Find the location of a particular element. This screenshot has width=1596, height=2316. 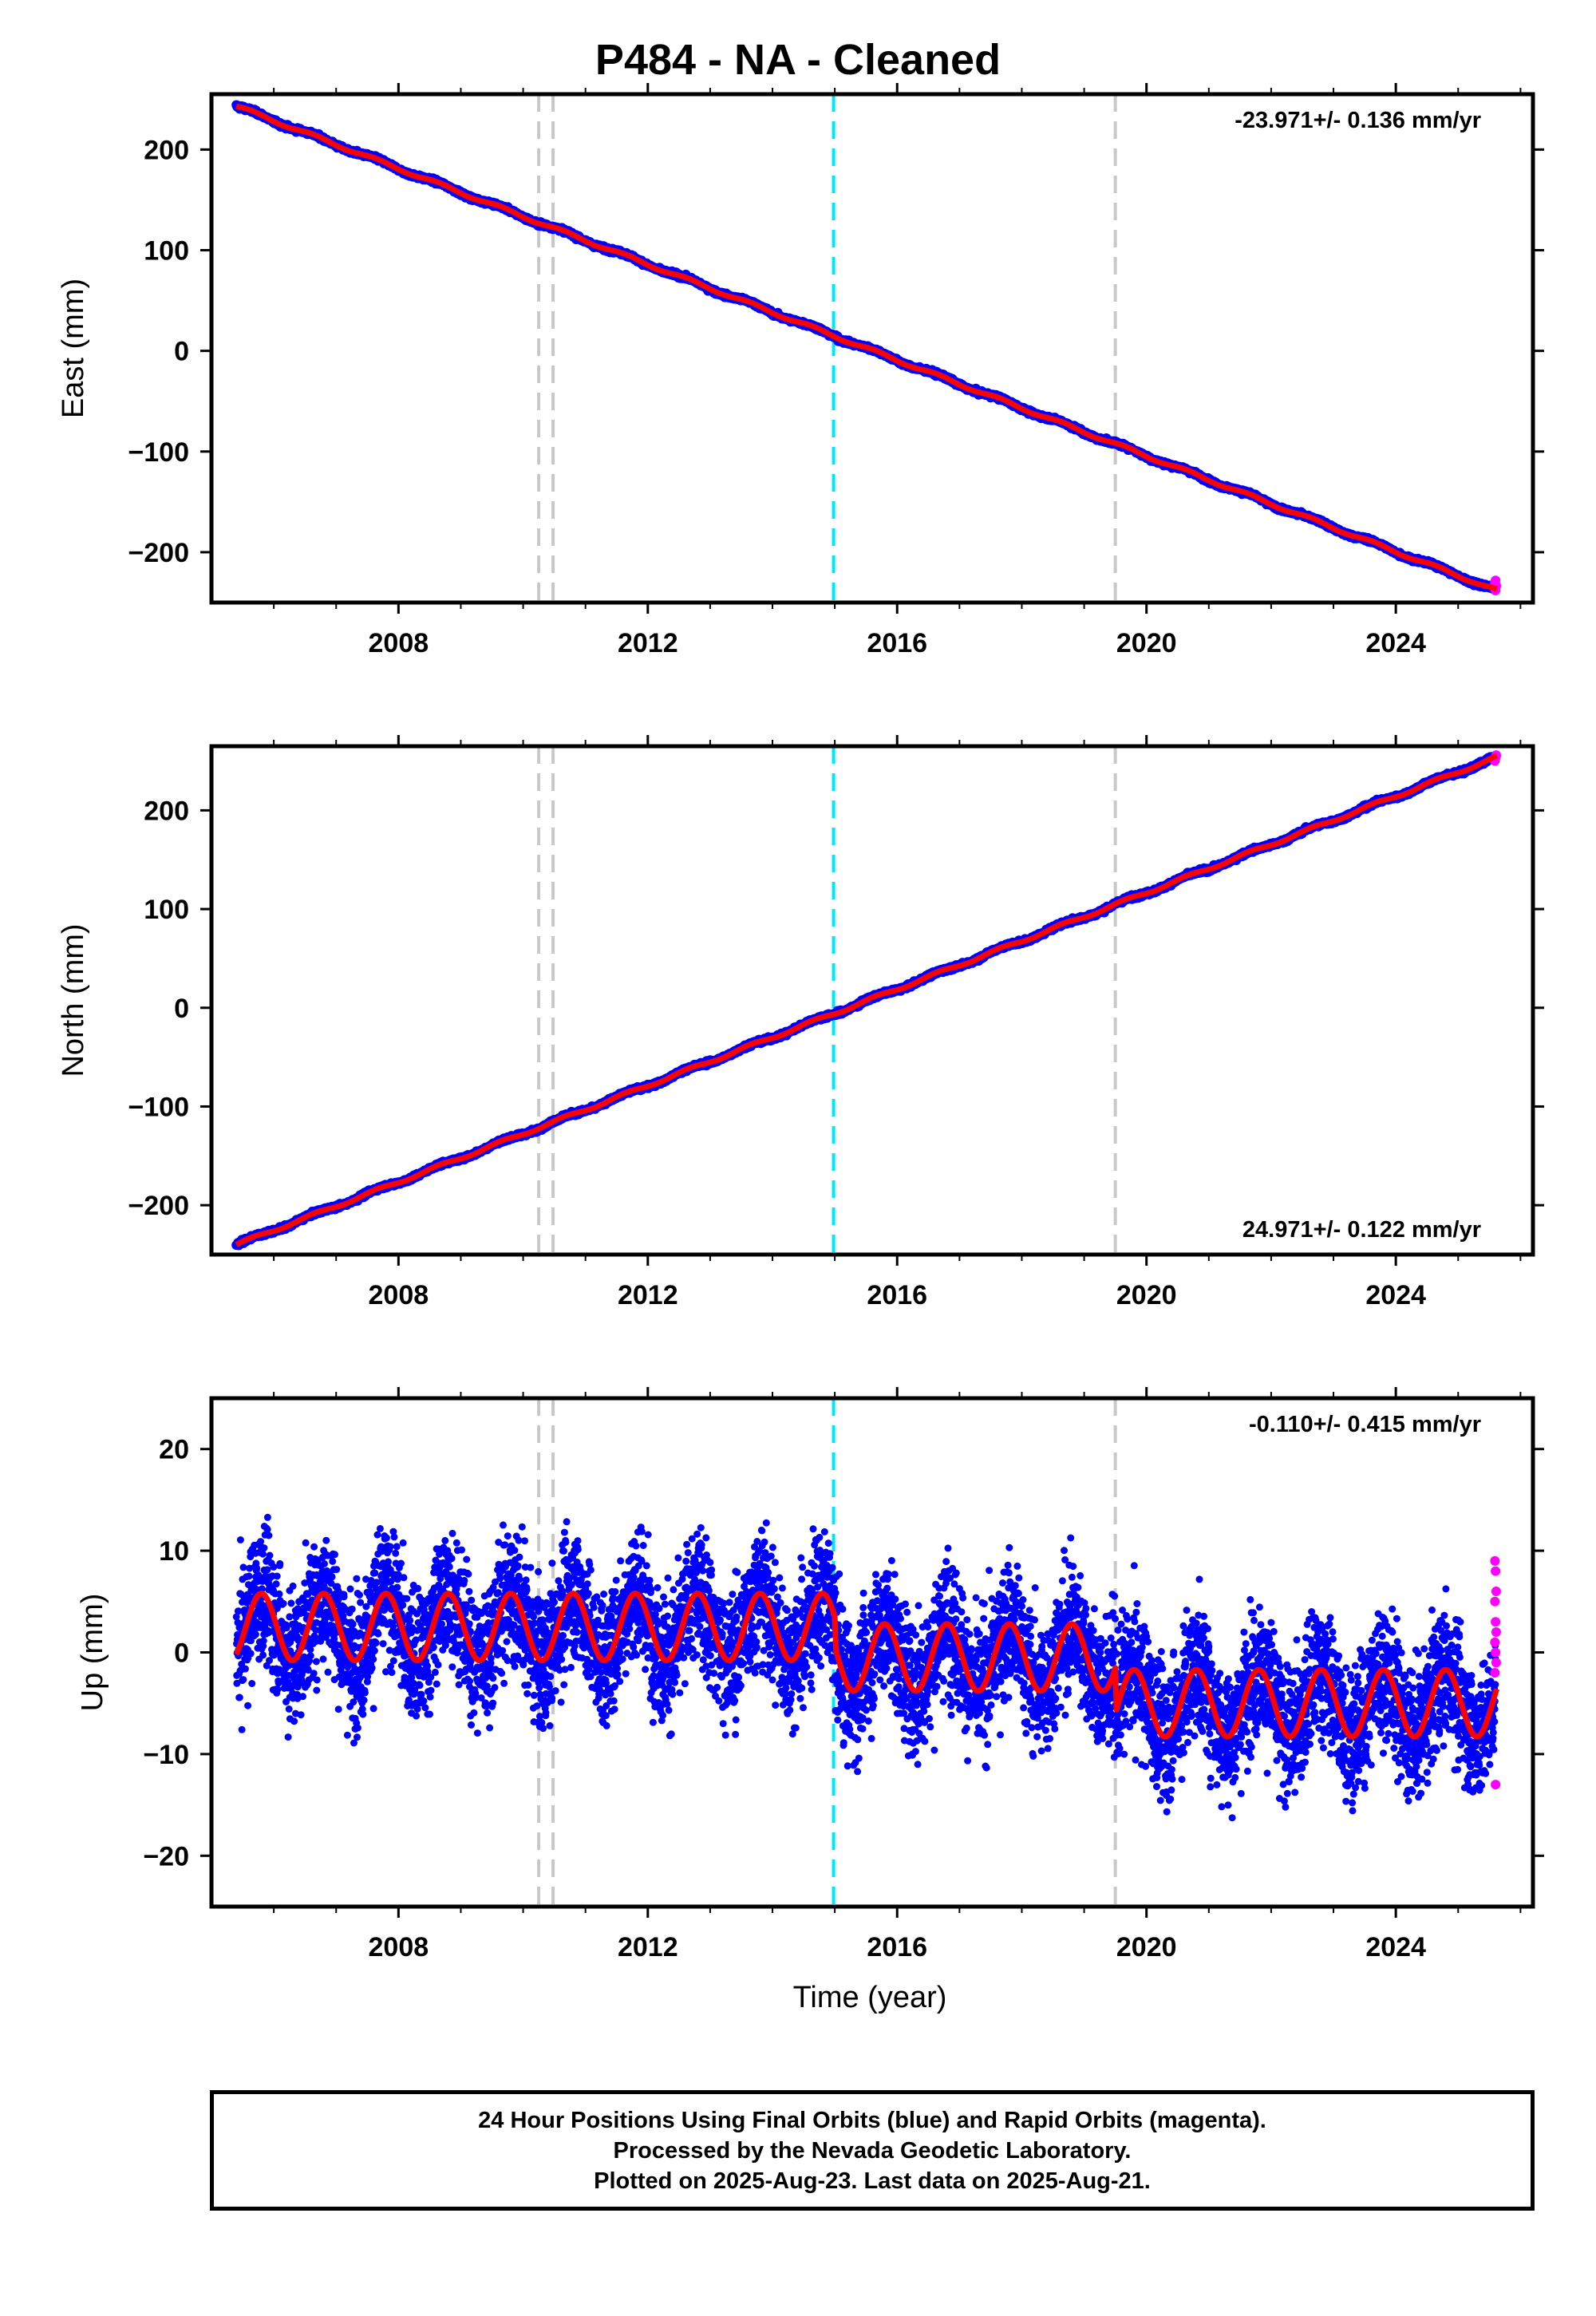

north-ytick-label: −100 is located at coordinates (158, 1107).